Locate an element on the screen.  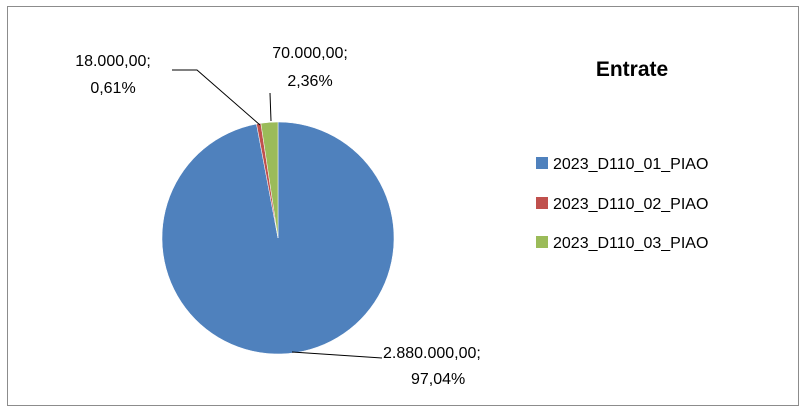
data-label-percent-1: 97,04% is located at coordinates (438, 379).